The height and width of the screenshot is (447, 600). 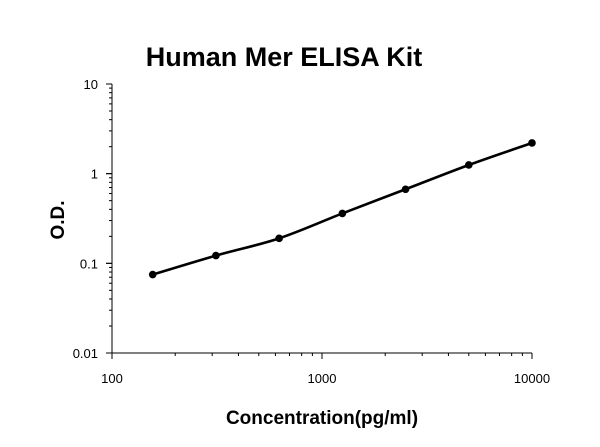 What do you see at coordinates (85, 353) in the screenshot?
I see `y-tick-label: 0.01` at bounding box center [85, 353].